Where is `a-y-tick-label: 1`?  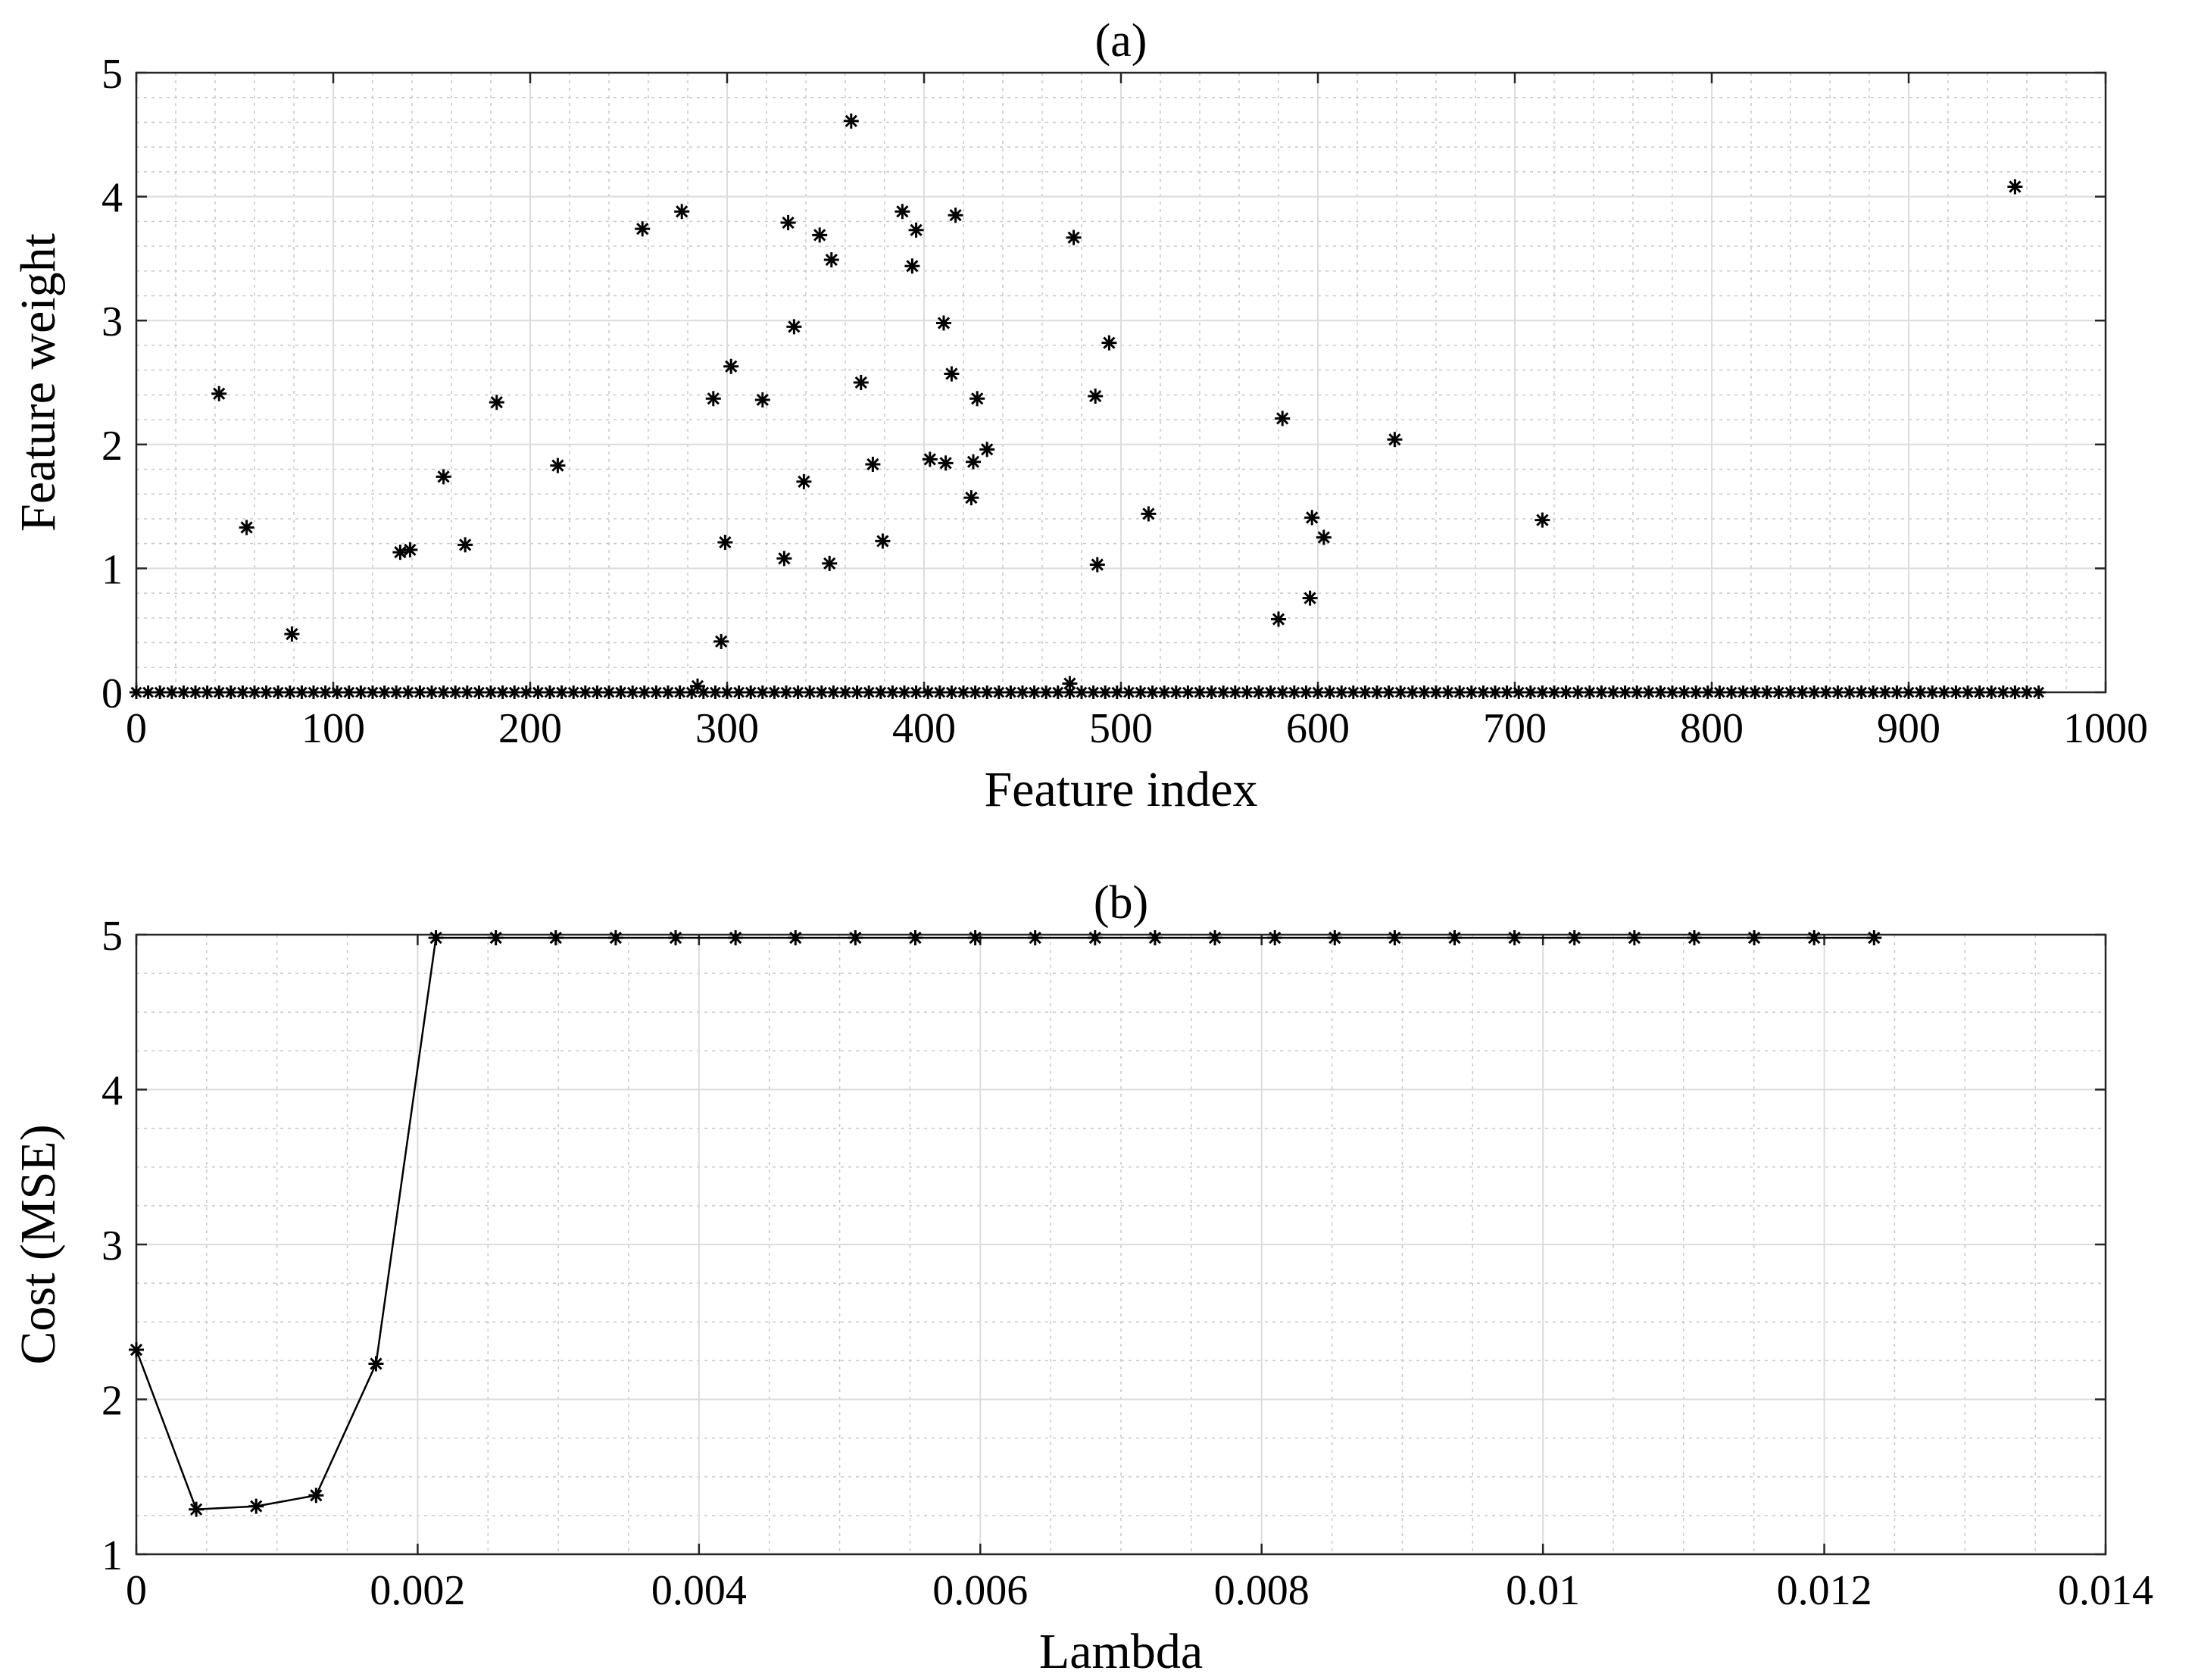 a-y-tick-label: 1 is located at coordinates (112, 569).